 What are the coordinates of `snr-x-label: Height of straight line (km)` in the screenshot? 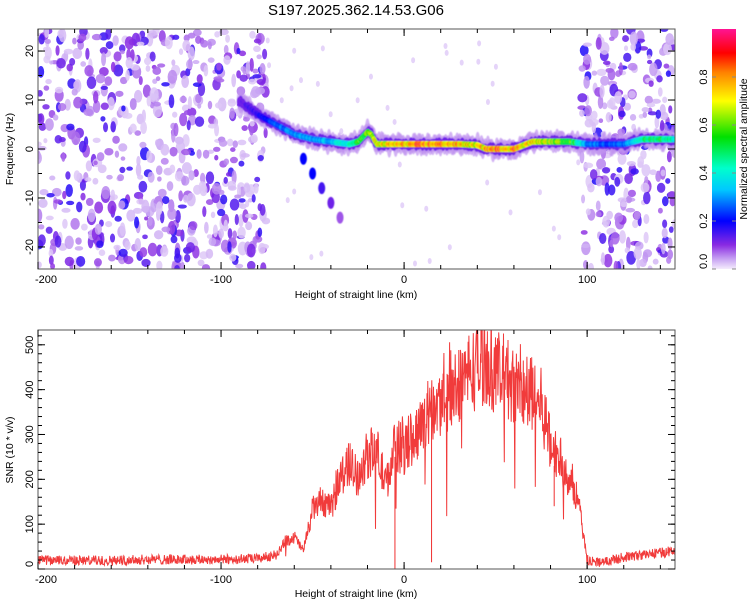 It's located at (356, 594).